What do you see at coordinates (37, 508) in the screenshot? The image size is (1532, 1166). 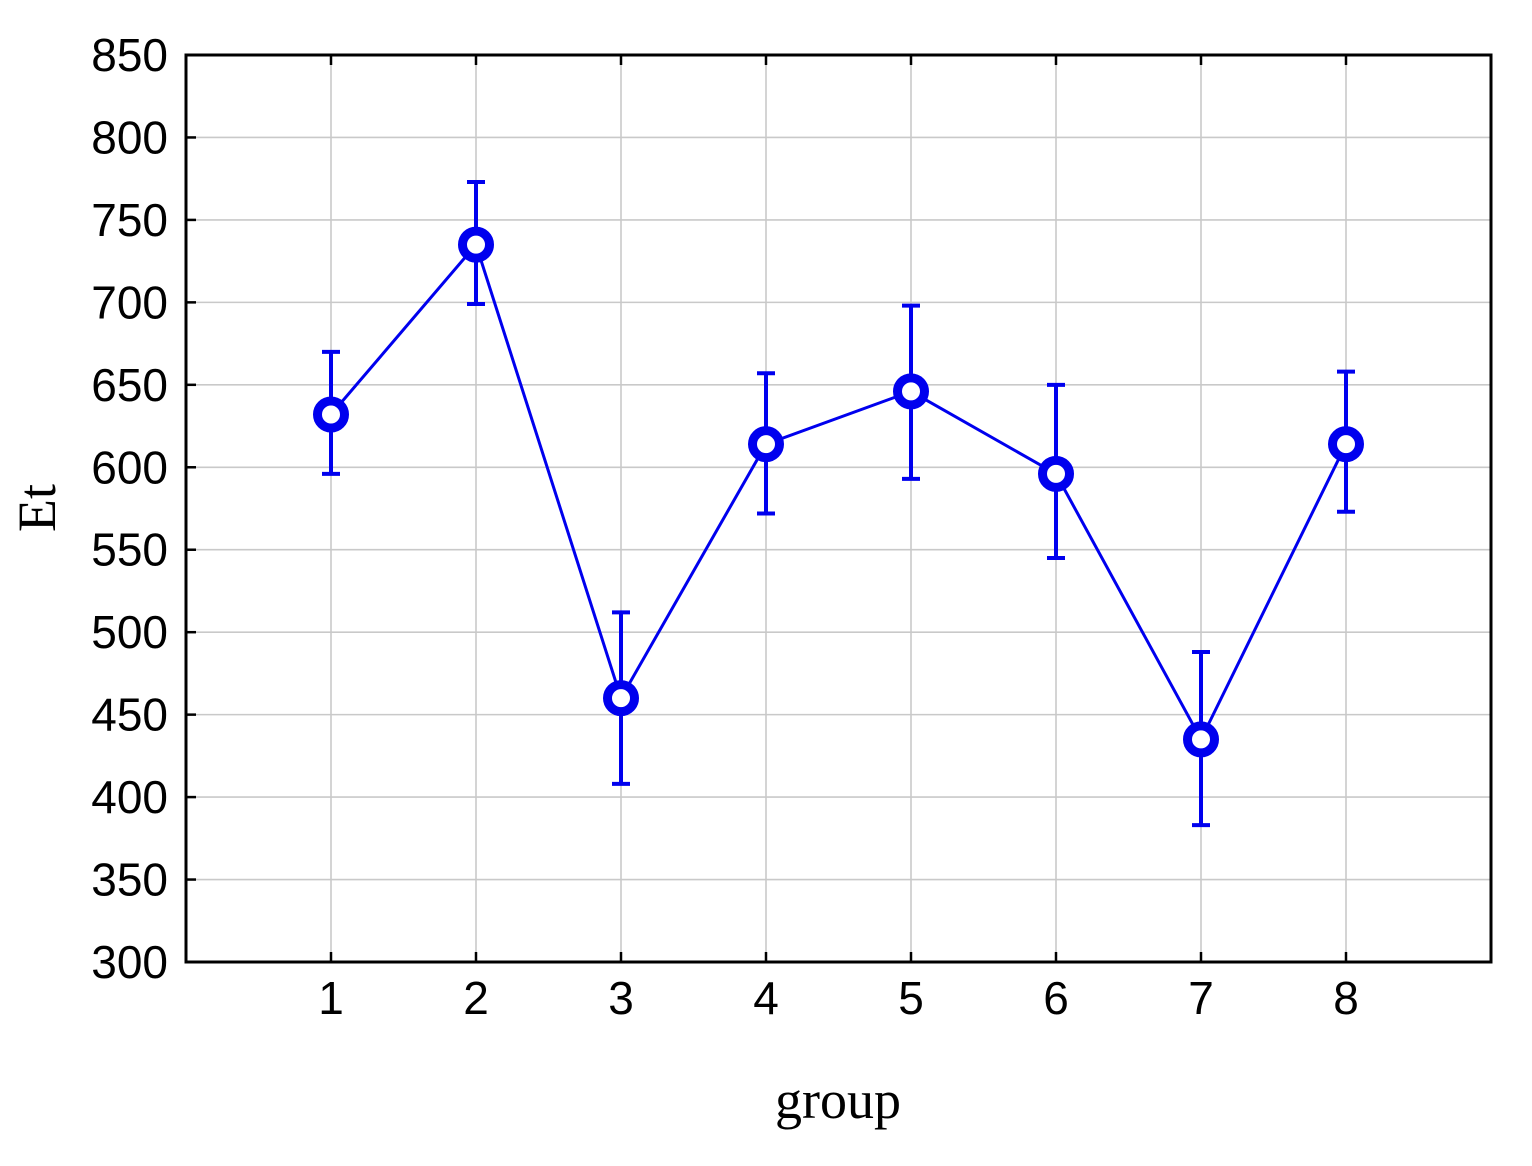 I see `y-axis-title: Et` at bounding box center [37, 508].